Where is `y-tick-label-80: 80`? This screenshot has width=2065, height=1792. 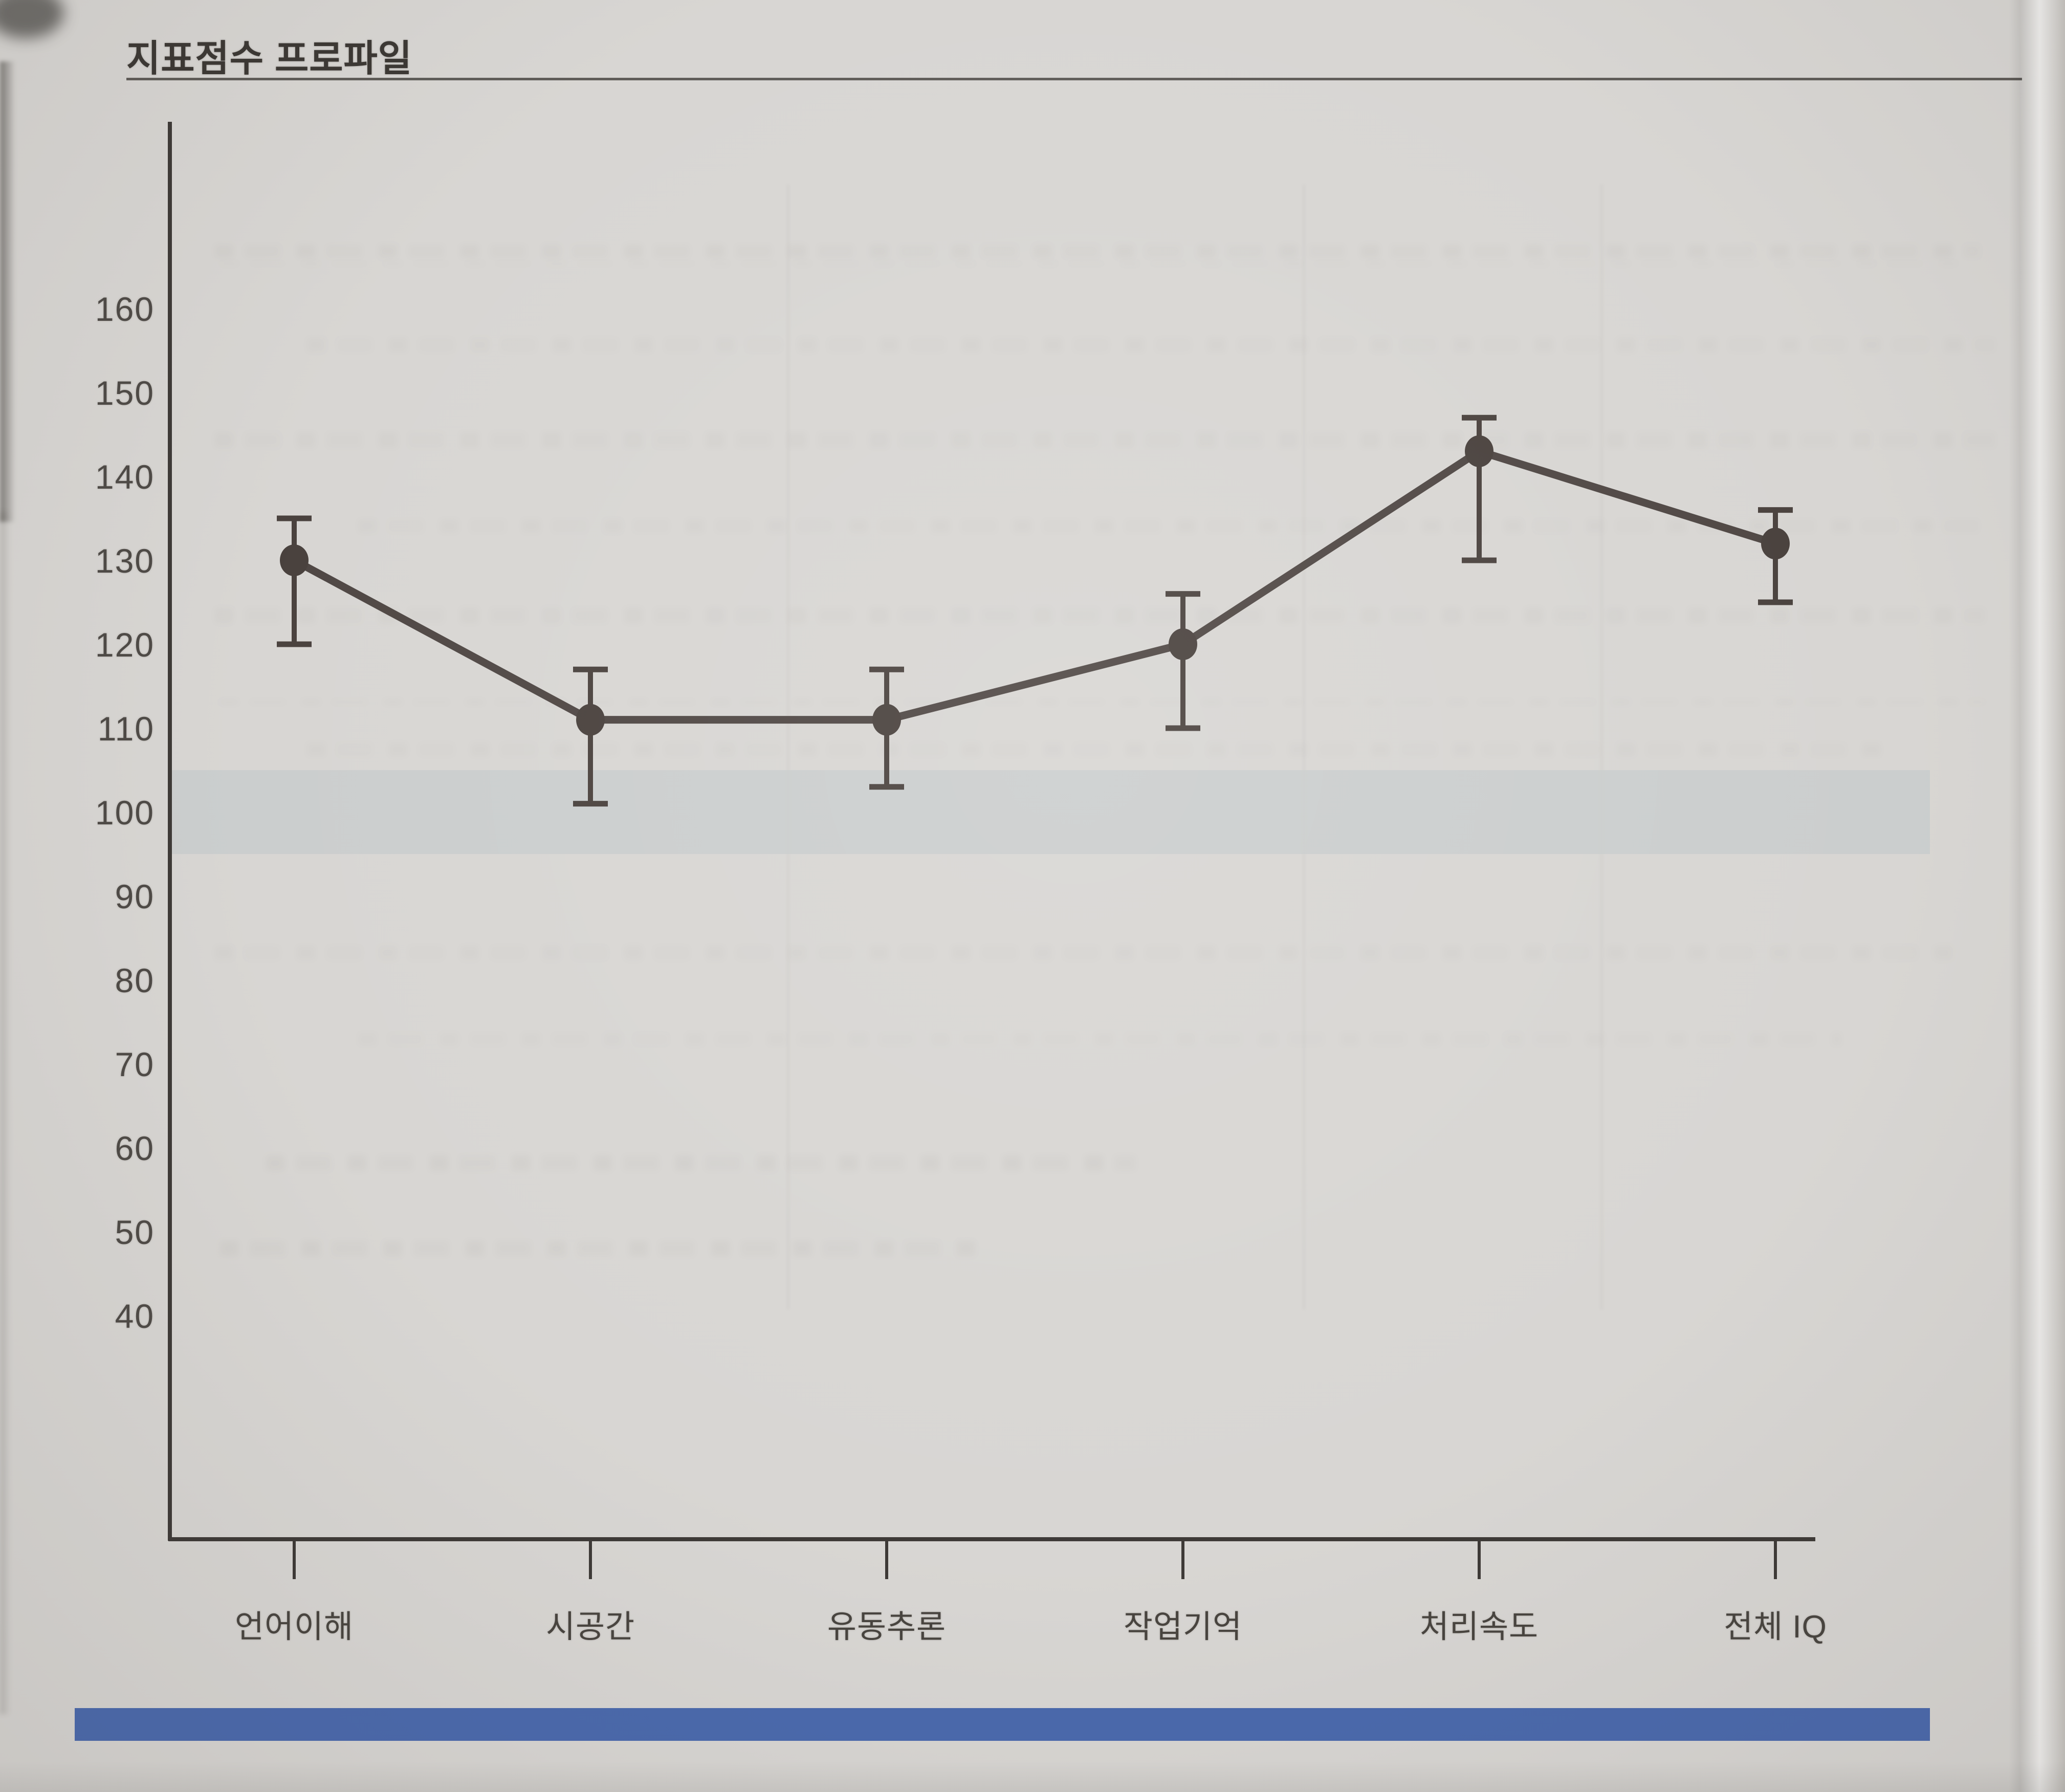 y-tick-label-80: 80 is located at coordinates (135, 980).